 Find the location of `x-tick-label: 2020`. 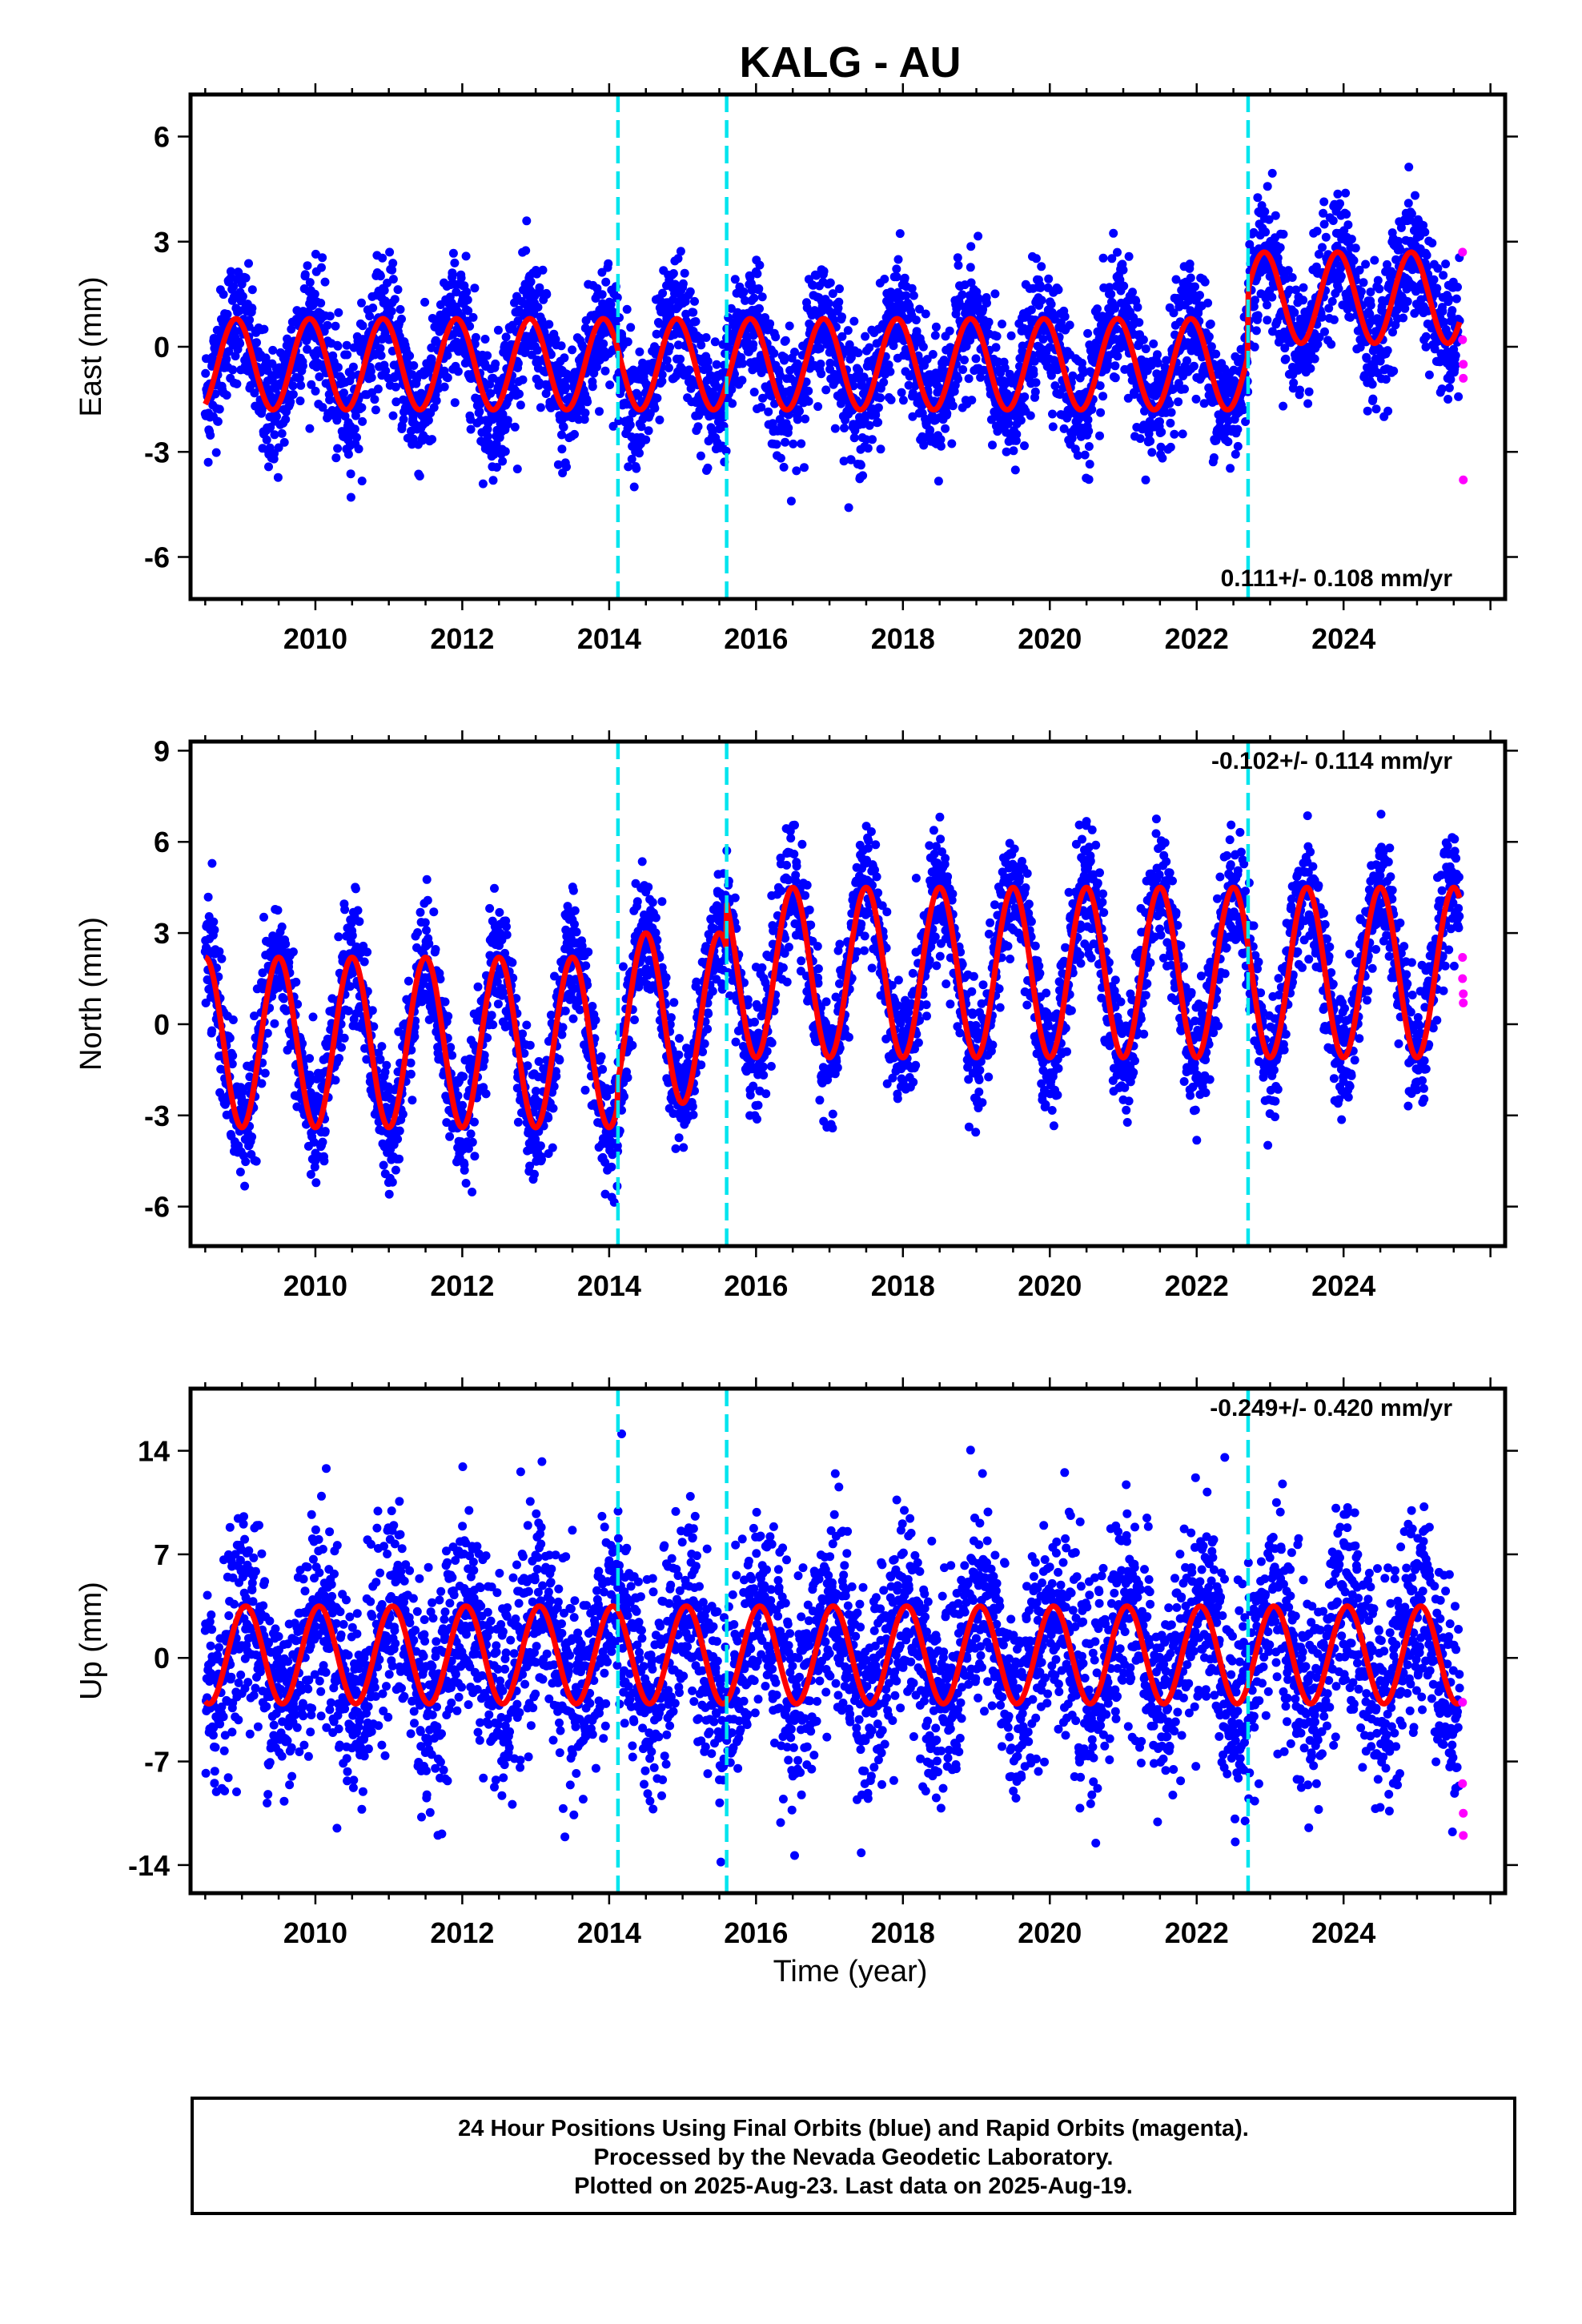

x-tick-label: 2020 is located at coordinates (1050, 638).